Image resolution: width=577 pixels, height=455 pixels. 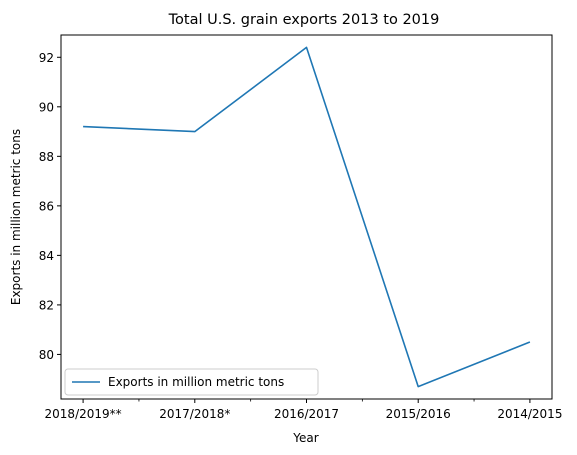 What do you see at coordinates (196, 382) in the screenshot?
I see `legend-label: Exports in million metric tons` at bounding box center [196, 382].